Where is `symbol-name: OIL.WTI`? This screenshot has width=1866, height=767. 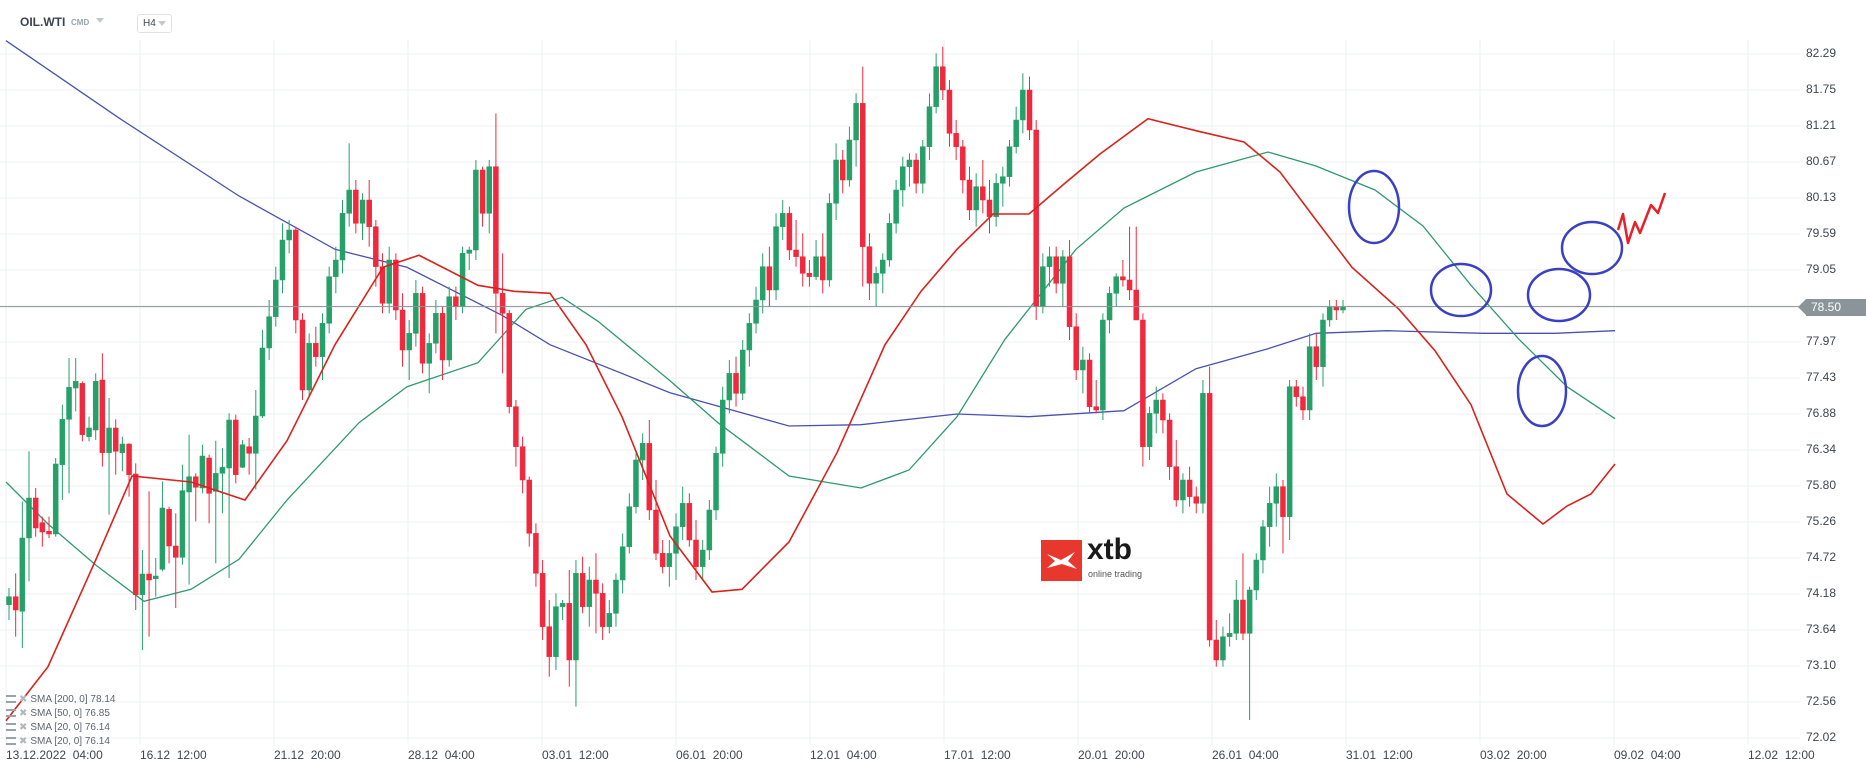 symbol-name: OIL.WTI is located at coordinates (43, 22).